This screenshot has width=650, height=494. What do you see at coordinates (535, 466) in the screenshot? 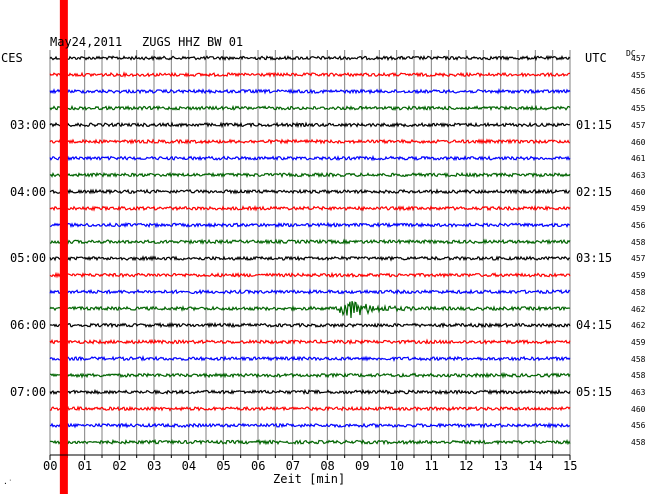
I see `x-tick-label: 14` at bounding box center [535, 466].